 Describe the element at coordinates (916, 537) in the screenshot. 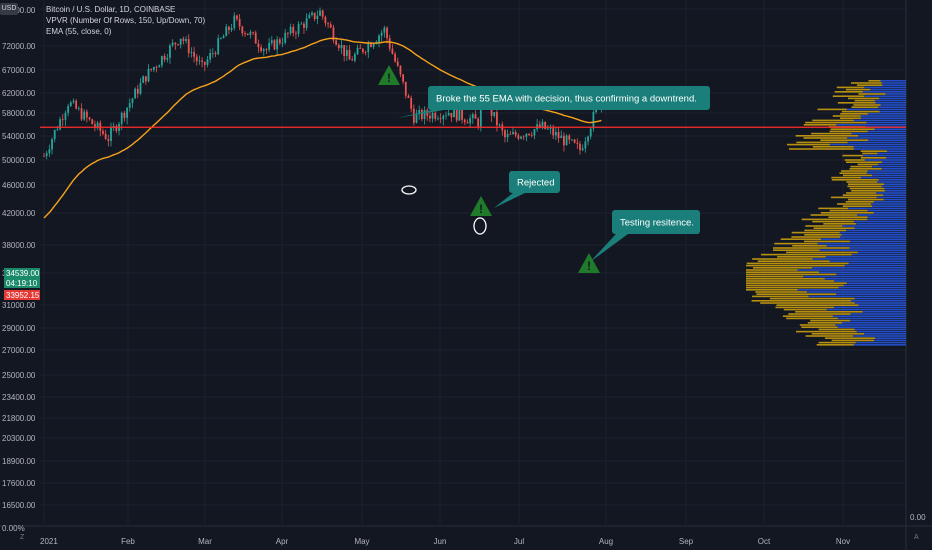

I see `auto-scale-button: A` at that location.